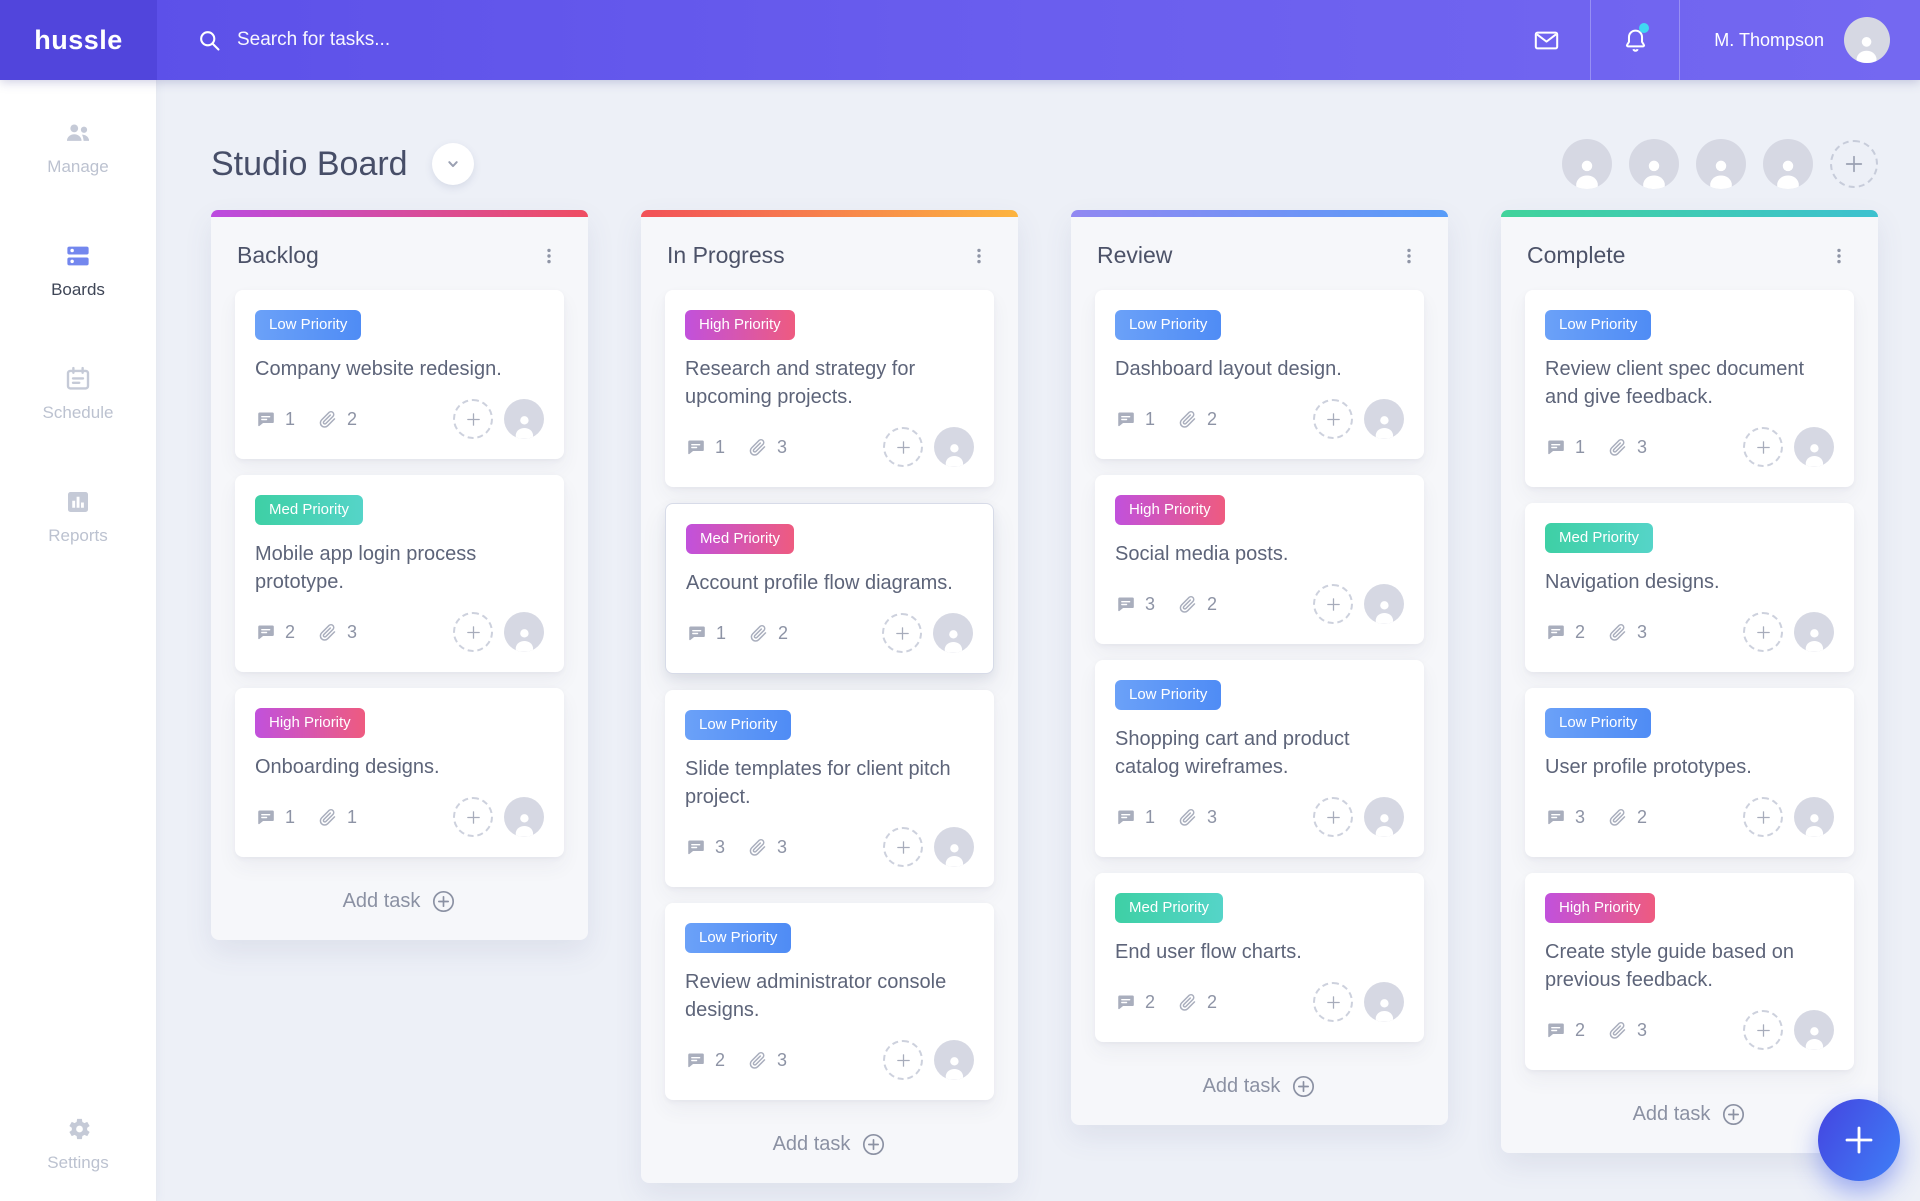 The height and width of the screenshot is (1201, 1920). What do you see at coordinates (327, 632) in the screenshot?
I see `paperclip-icon` at bounding box center [327, 632].